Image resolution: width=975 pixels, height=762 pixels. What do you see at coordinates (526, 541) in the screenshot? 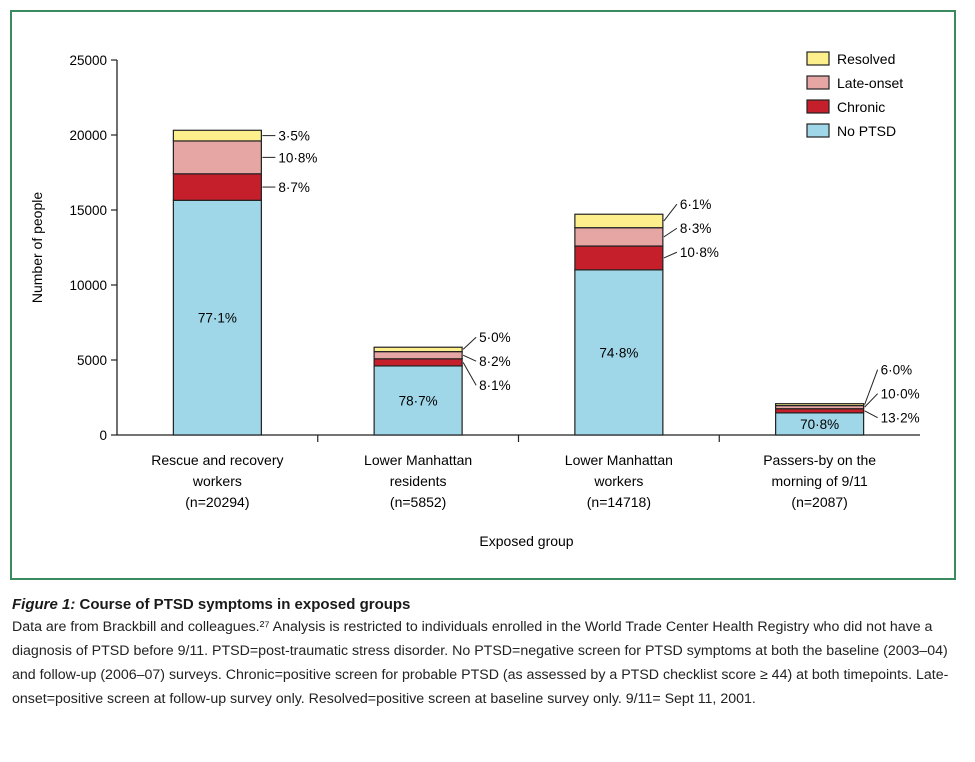
I see `x-axis-label: Exposed group` at bounding box center [526, 541].